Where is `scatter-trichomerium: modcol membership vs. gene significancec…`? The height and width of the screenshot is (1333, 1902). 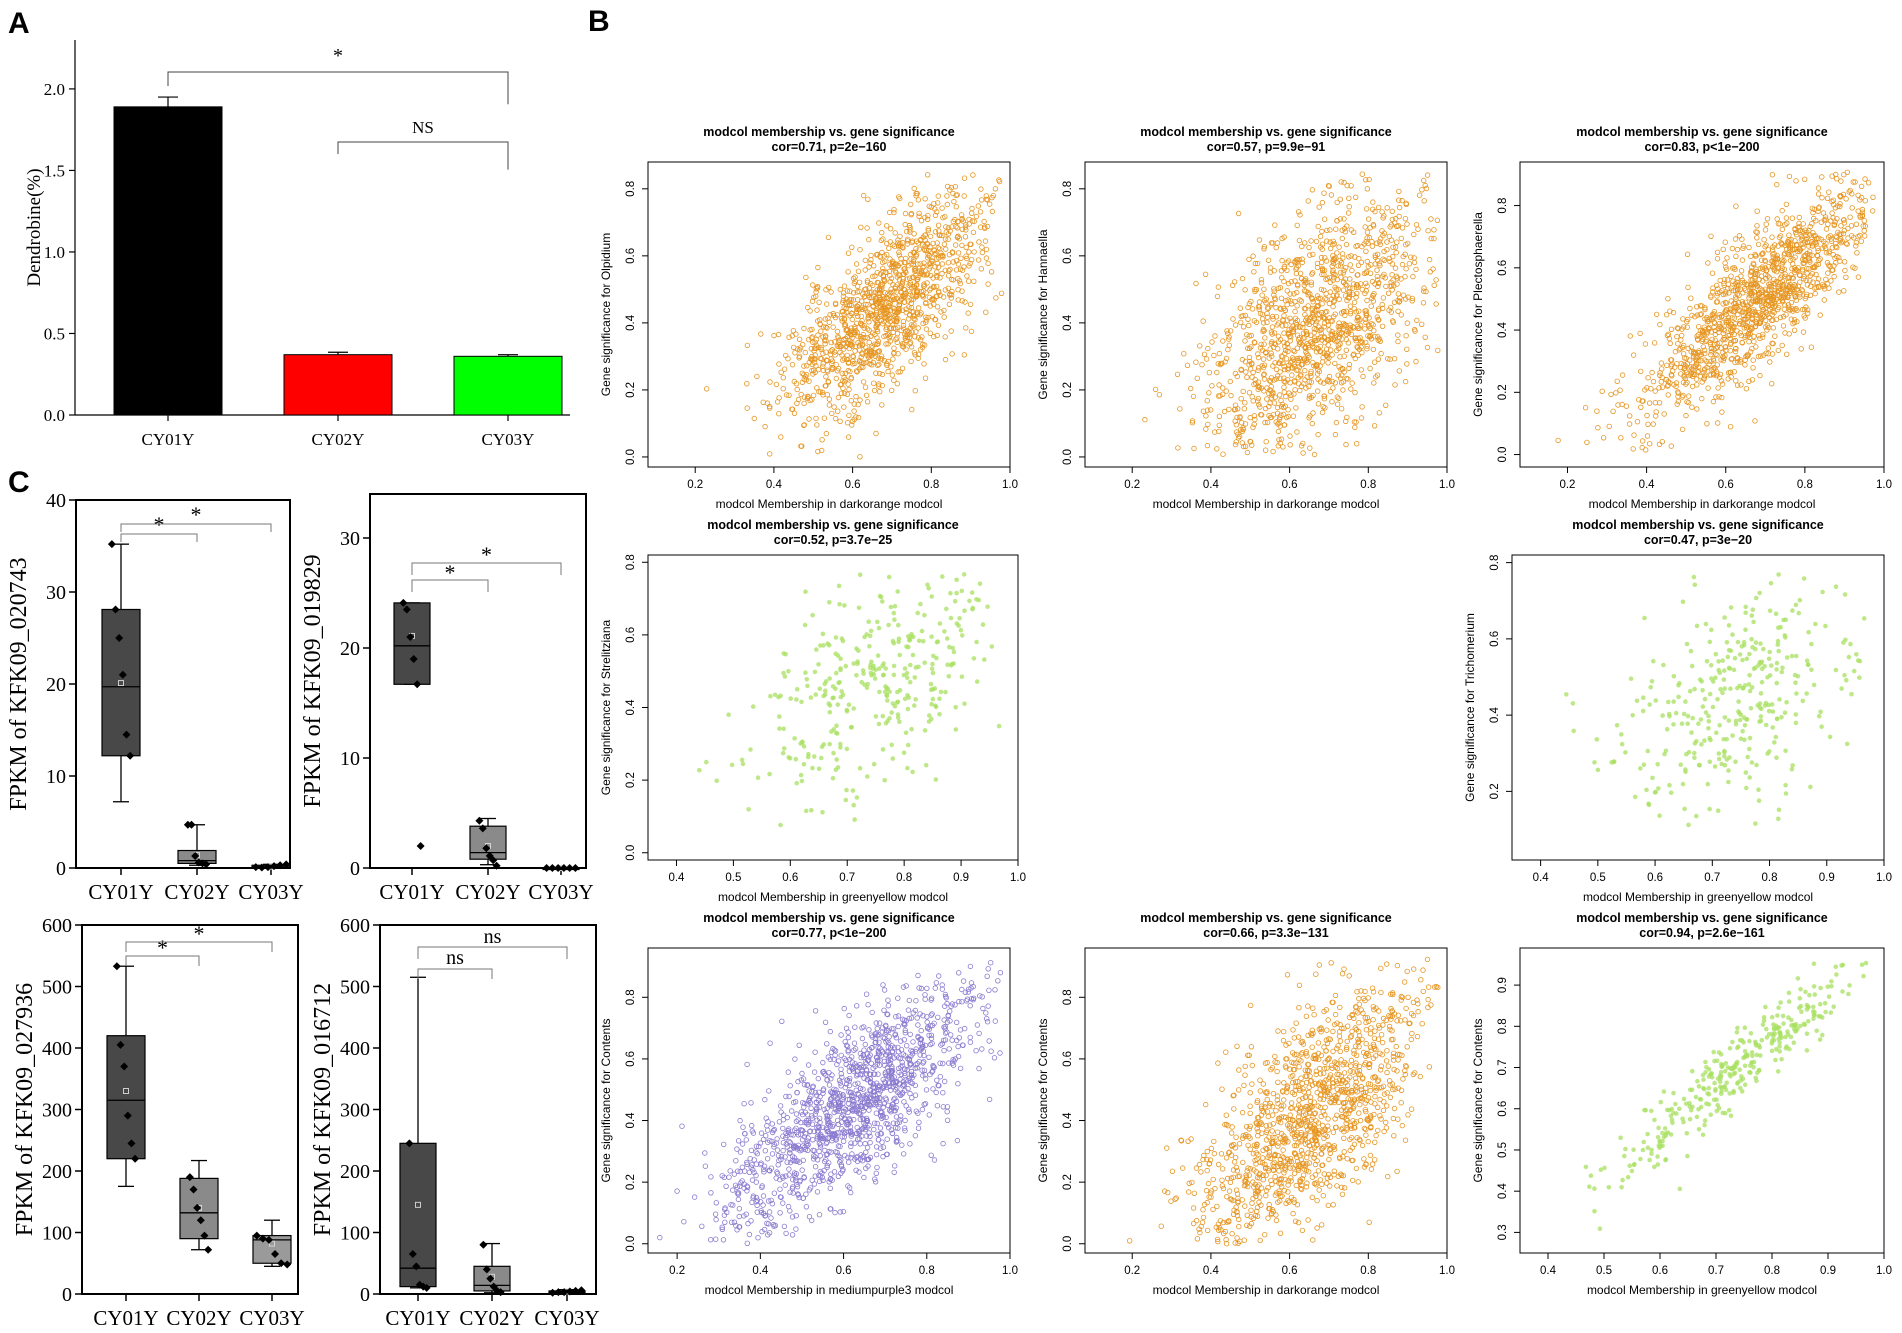
scatter-trichomerium: modcol membership vs. gene significancec… is located at coordinates (1677, 711).